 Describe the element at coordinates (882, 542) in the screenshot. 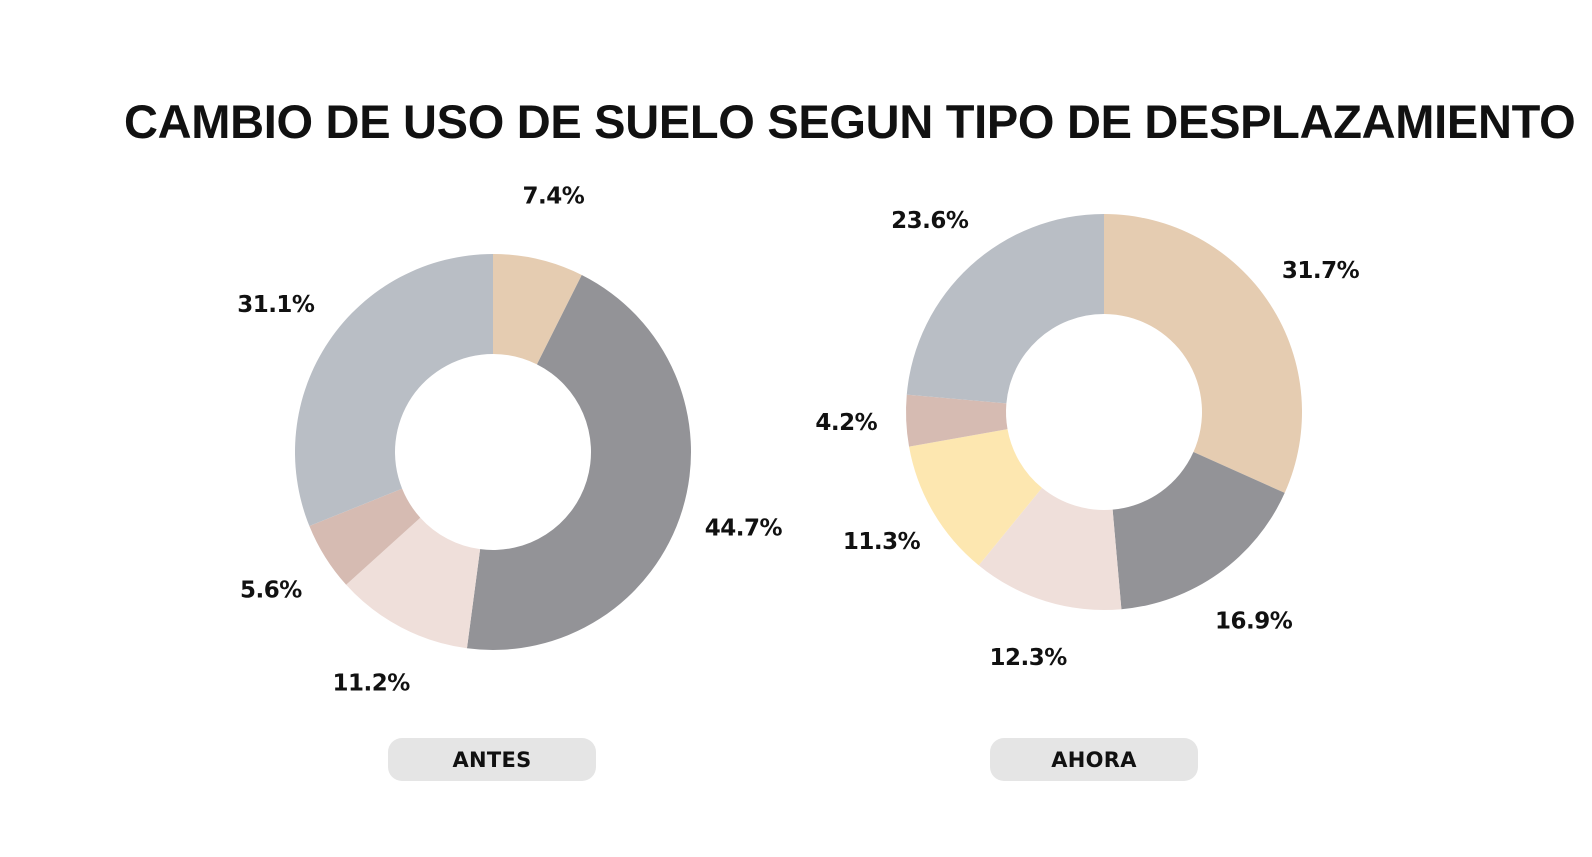

I see `slice-label-ahora-3: 11.3%` at that location.